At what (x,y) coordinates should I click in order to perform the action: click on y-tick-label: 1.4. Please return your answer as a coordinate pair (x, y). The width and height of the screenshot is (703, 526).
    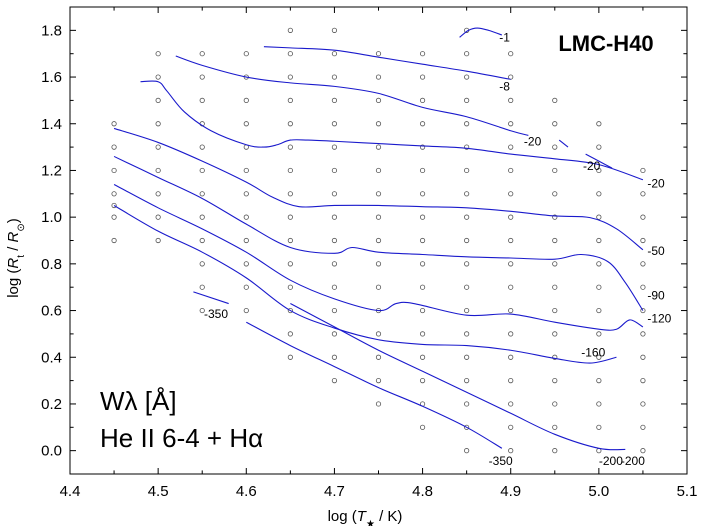
    Looking at the image, I should click on (51, 124).